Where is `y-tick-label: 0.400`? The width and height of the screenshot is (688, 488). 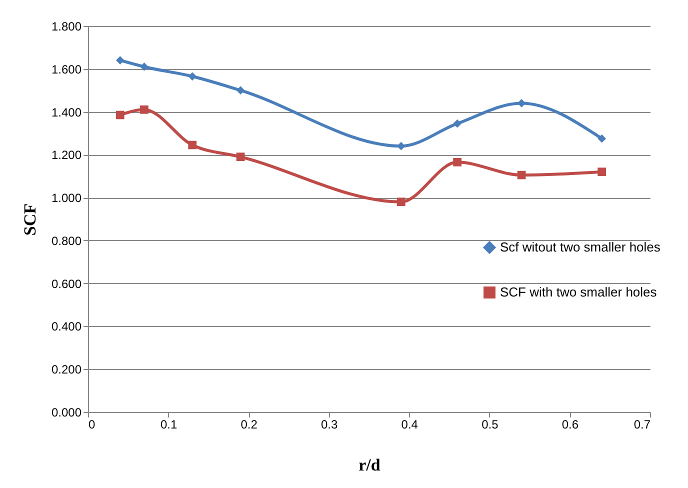 y-tick-label: 0.400 is located at coordinates (66, 327).